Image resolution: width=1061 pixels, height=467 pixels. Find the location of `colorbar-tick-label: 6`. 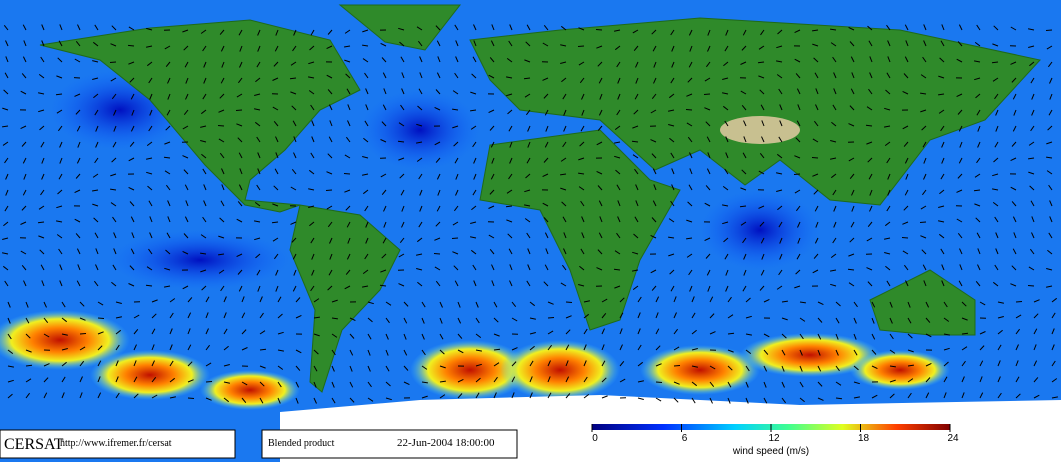

colorbar-tick-label: 6 is located at coordinates (685, 438).